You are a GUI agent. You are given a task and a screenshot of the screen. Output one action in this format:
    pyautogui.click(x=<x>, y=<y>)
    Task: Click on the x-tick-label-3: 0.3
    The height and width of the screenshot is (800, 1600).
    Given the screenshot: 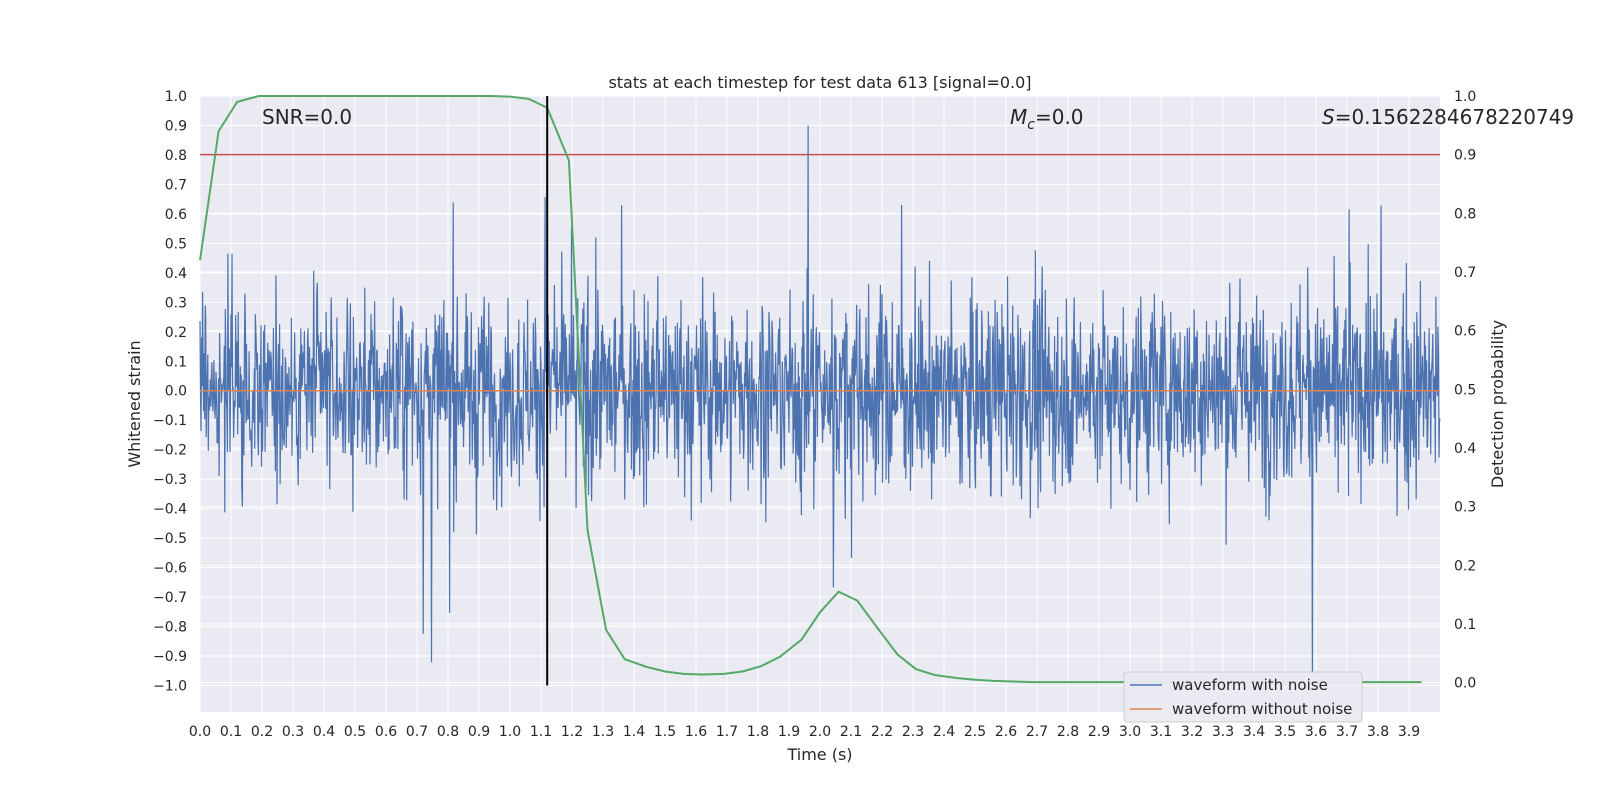 What is the action you would take?
    pyautogui.click(x=293, y=732)
    